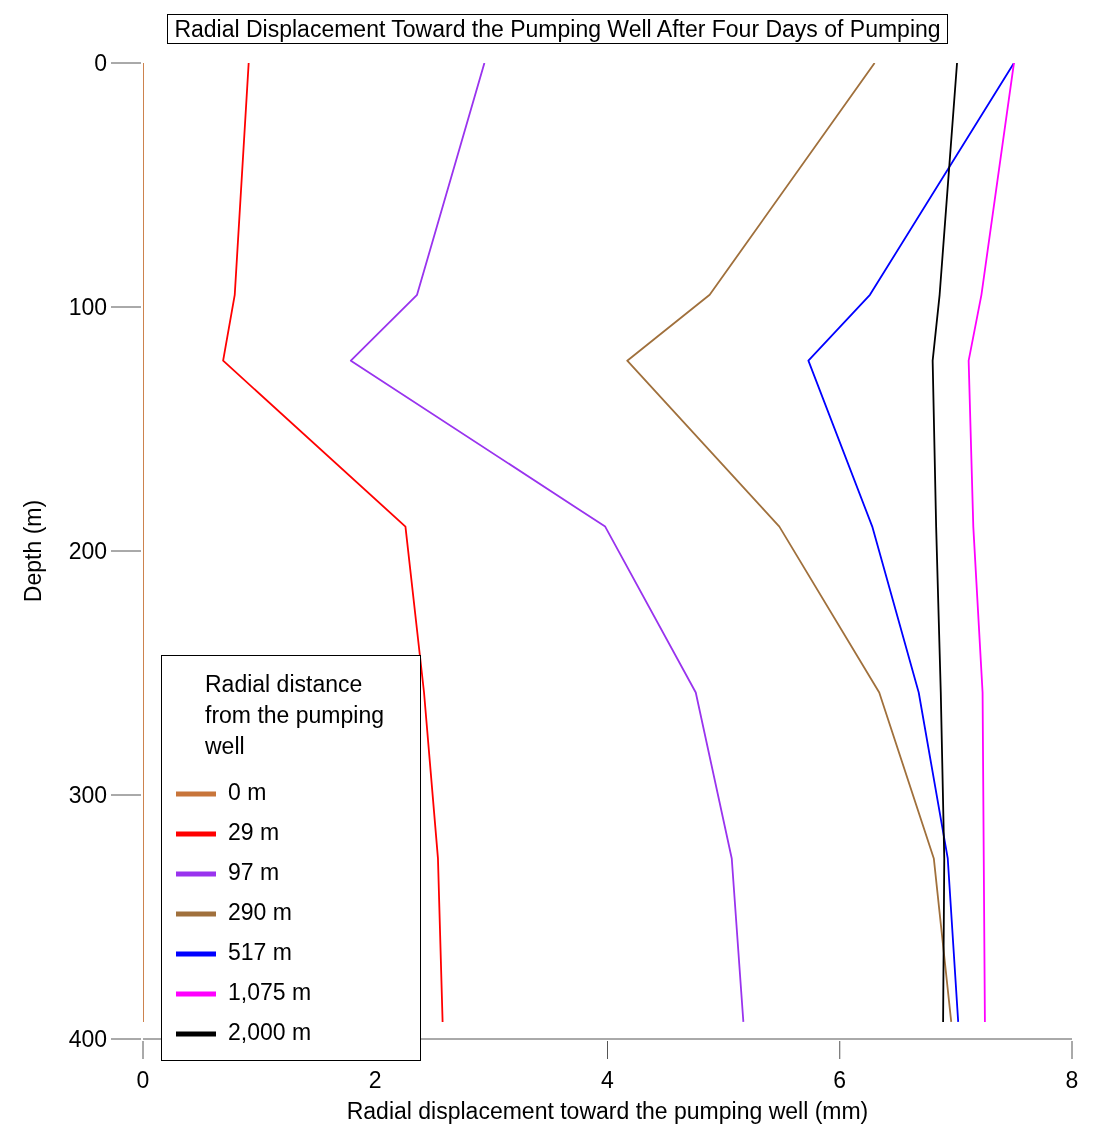 The height and width of the screenshot is (1141, 1115). Describe the element at coordinates (270, 992) in the screenshot. I see `legend-label: 1,075 m` at that location.